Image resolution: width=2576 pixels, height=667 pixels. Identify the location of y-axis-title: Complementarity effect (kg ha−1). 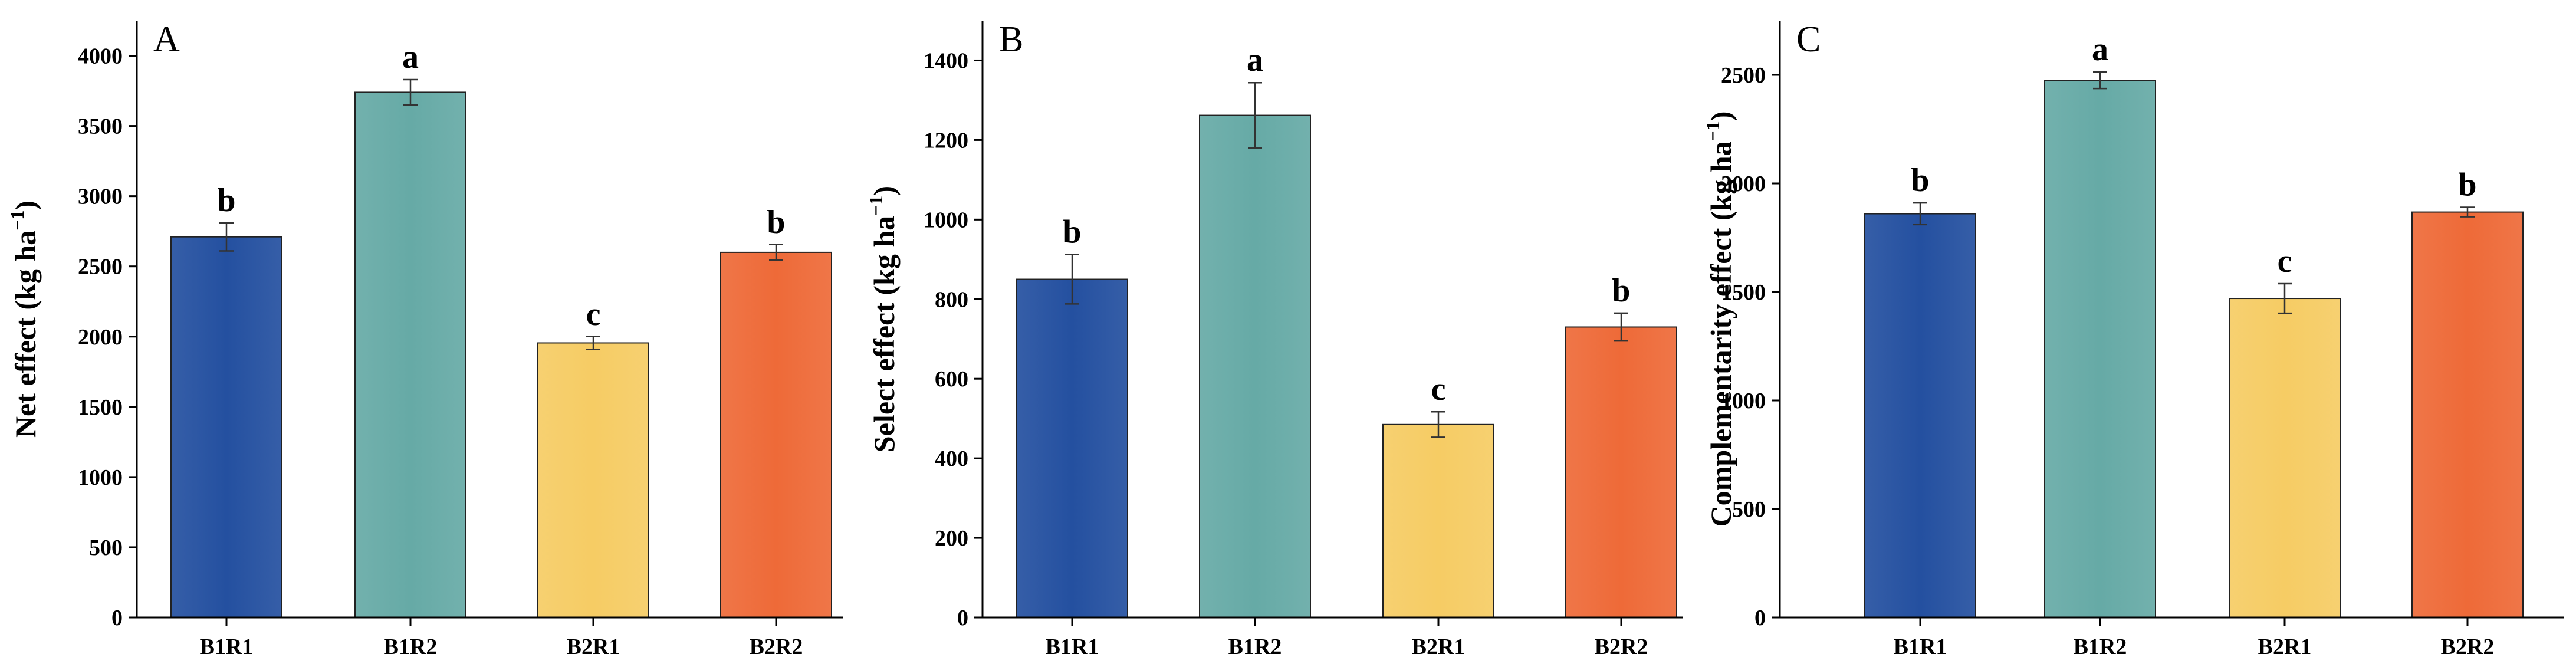
(1719, 319).